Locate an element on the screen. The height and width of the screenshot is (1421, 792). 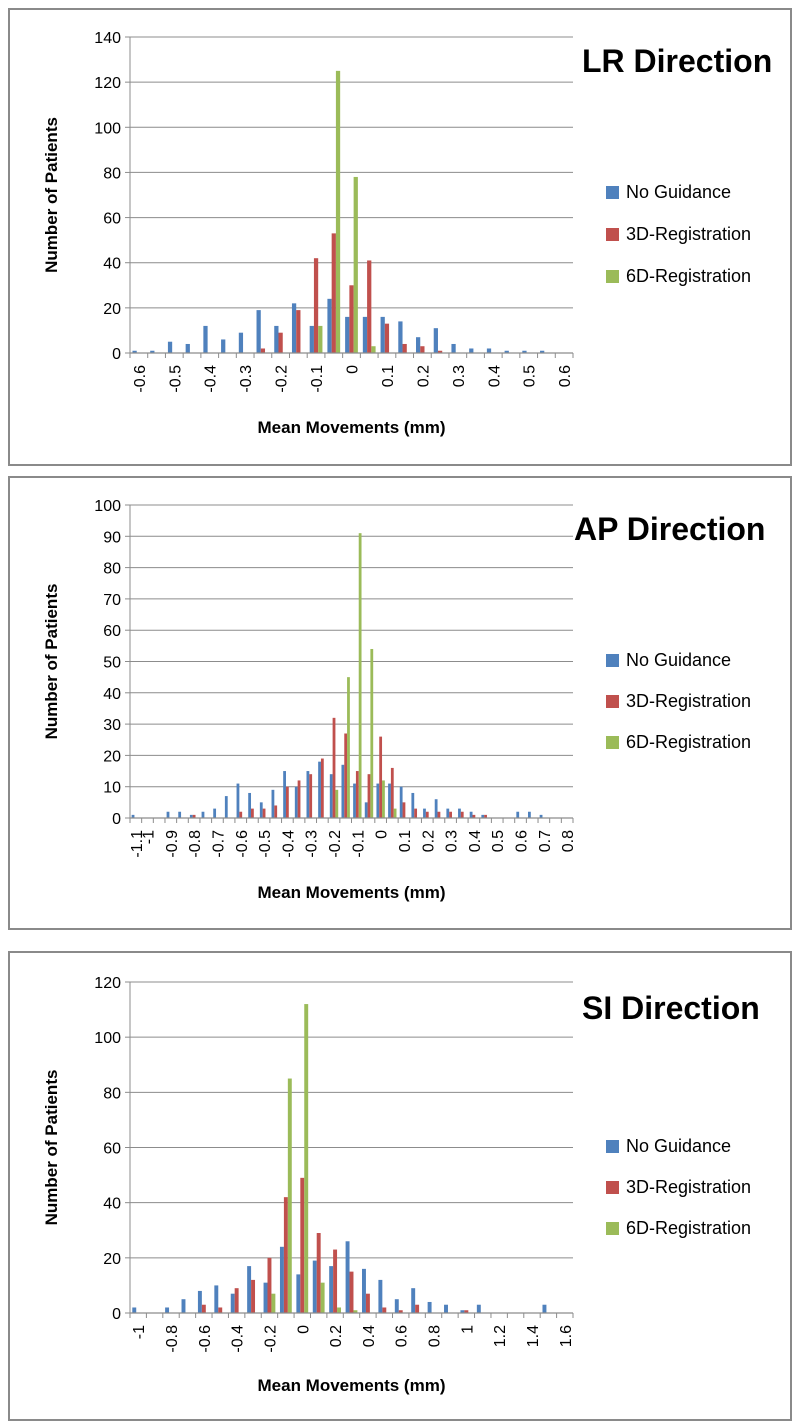
x-axis-title-ap: Mean Movements (mm) is located at coordinates (352, 892).